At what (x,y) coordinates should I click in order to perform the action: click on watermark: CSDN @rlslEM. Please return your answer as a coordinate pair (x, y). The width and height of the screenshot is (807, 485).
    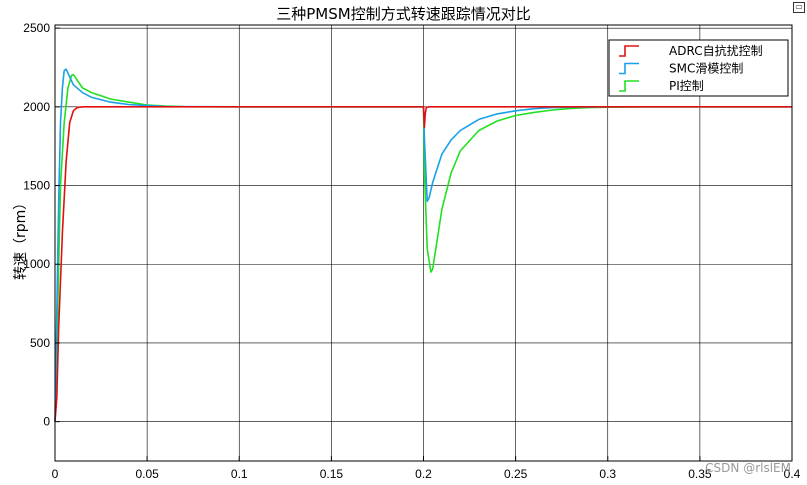
    Looking at the image, I should click on (748, 468).